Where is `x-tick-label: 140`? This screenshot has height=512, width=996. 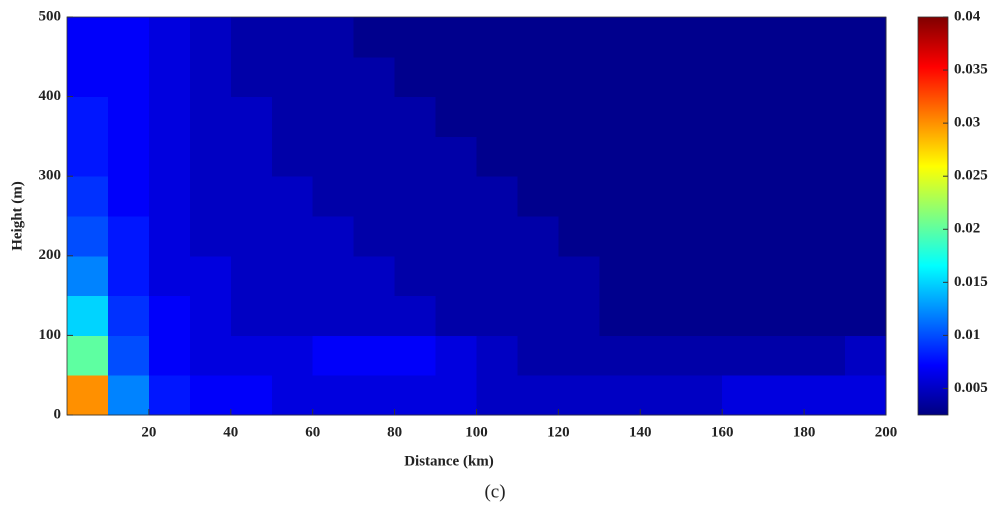 x-tick-label: 140 is located at coordinates (640, 432).